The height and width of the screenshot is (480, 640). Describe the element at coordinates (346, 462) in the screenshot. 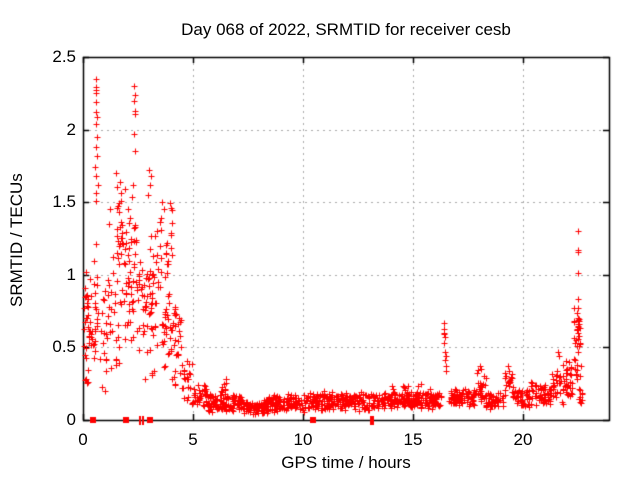

I see `x-axis-label: GPS time / hours` at that location.